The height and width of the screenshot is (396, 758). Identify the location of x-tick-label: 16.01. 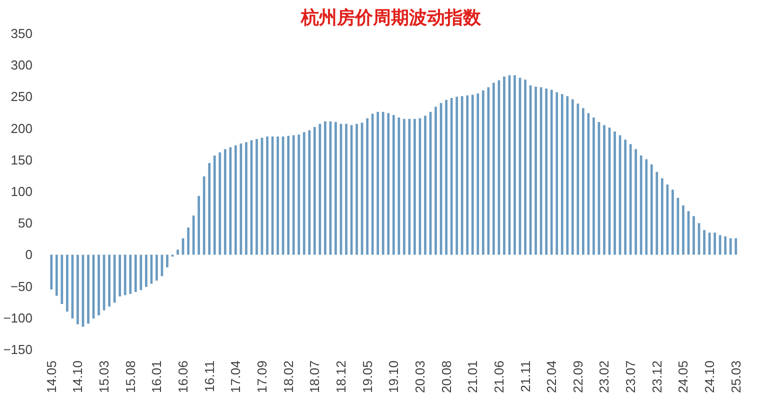
(156, 377).